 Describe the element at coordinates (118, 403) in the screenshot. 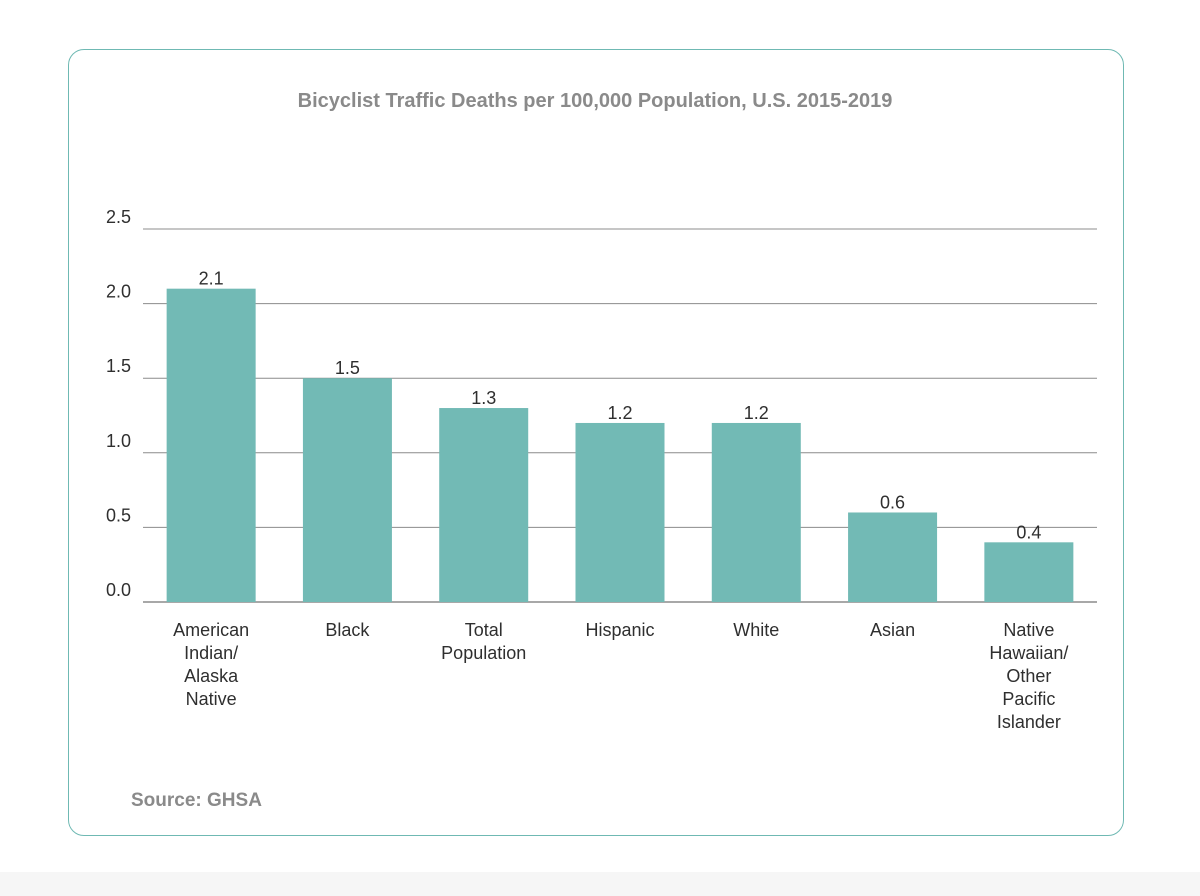

I see `y-axis-ticks: 0.0 0.5 1.0 1.5 2.0 2.5` at that location.